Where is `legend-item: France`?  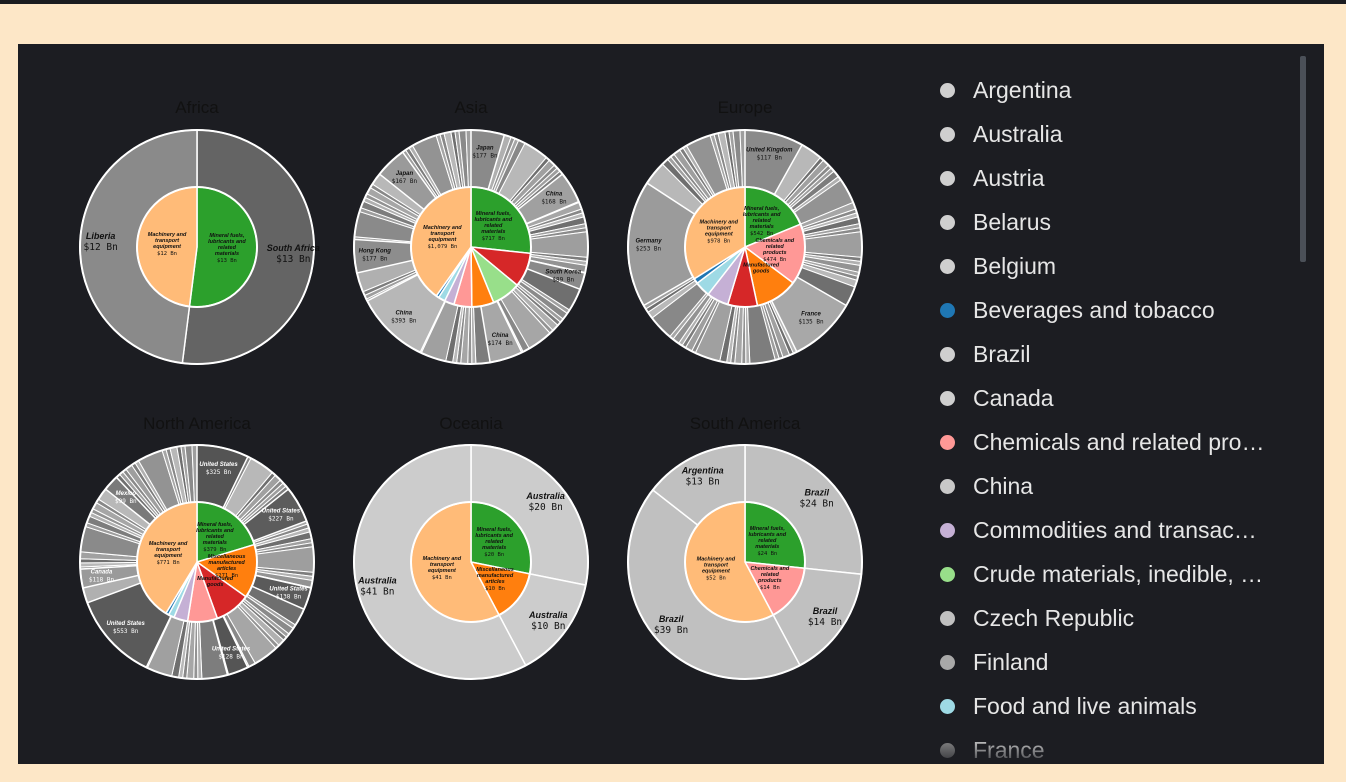
legend-item: France is located at coordinates (1123, 746).